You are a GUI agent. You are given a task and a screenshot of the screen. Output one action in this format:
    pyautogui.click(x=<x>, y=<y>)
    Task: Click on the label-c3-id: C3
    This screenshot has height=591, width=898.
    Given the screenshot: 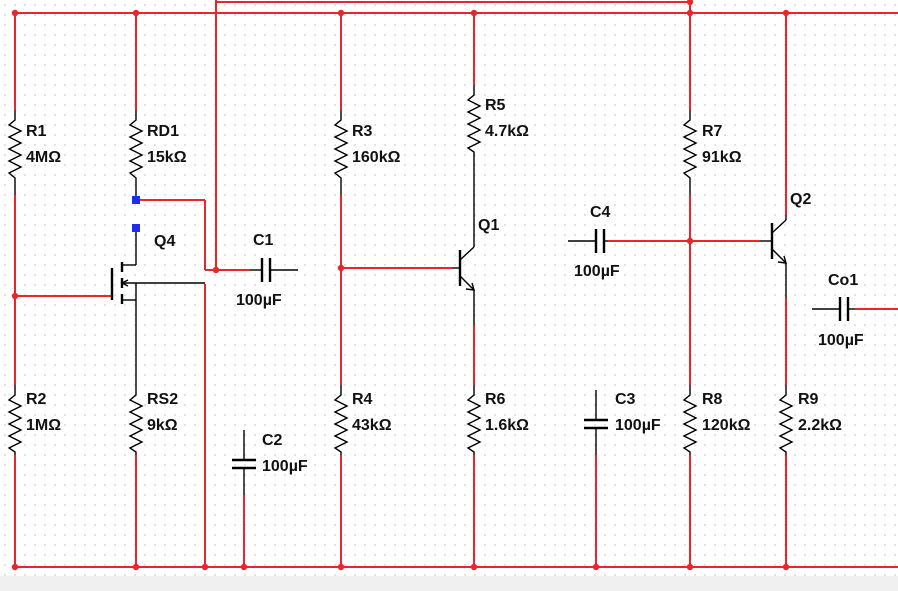 What is the action you would take?
    pyautogui.click(x=625, y=399)
    